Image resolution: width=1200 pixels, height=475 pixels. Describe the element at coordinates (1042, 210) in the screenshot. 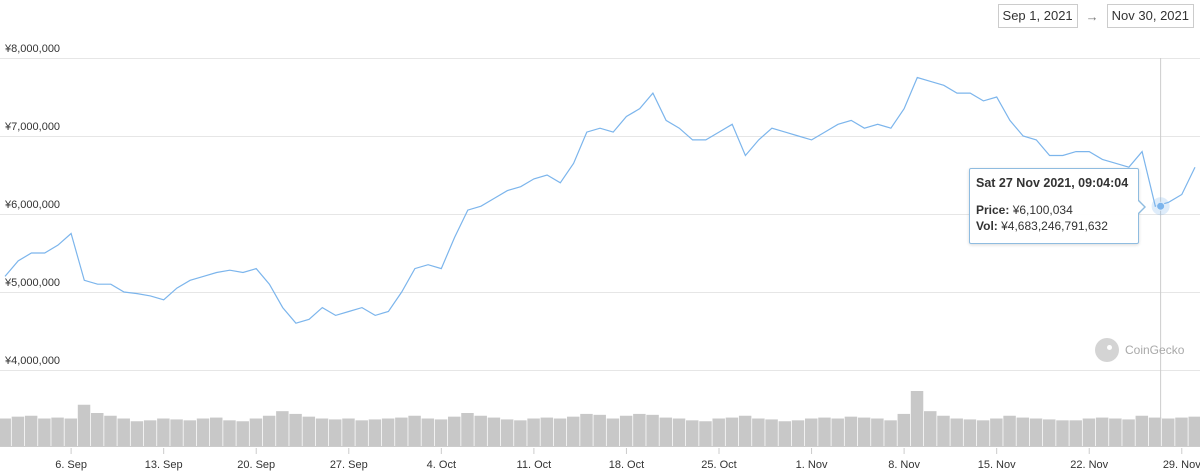

I see `tooltip-price-value: ¥6,100,034` at that location.